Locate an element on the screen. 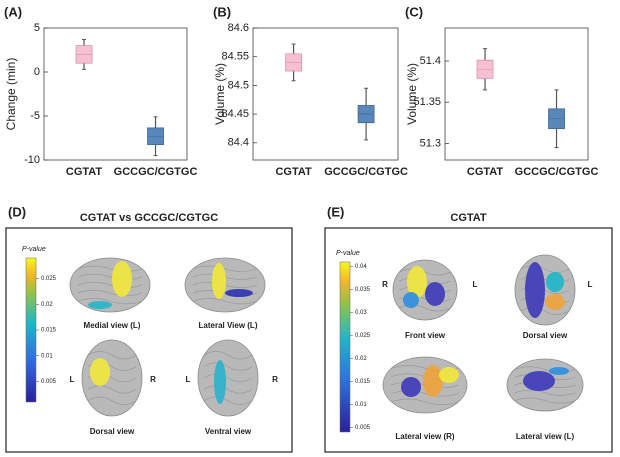 This screenshot has width=620, height=457. view-label: Medial view (L) is located at coordinates (112, 325).